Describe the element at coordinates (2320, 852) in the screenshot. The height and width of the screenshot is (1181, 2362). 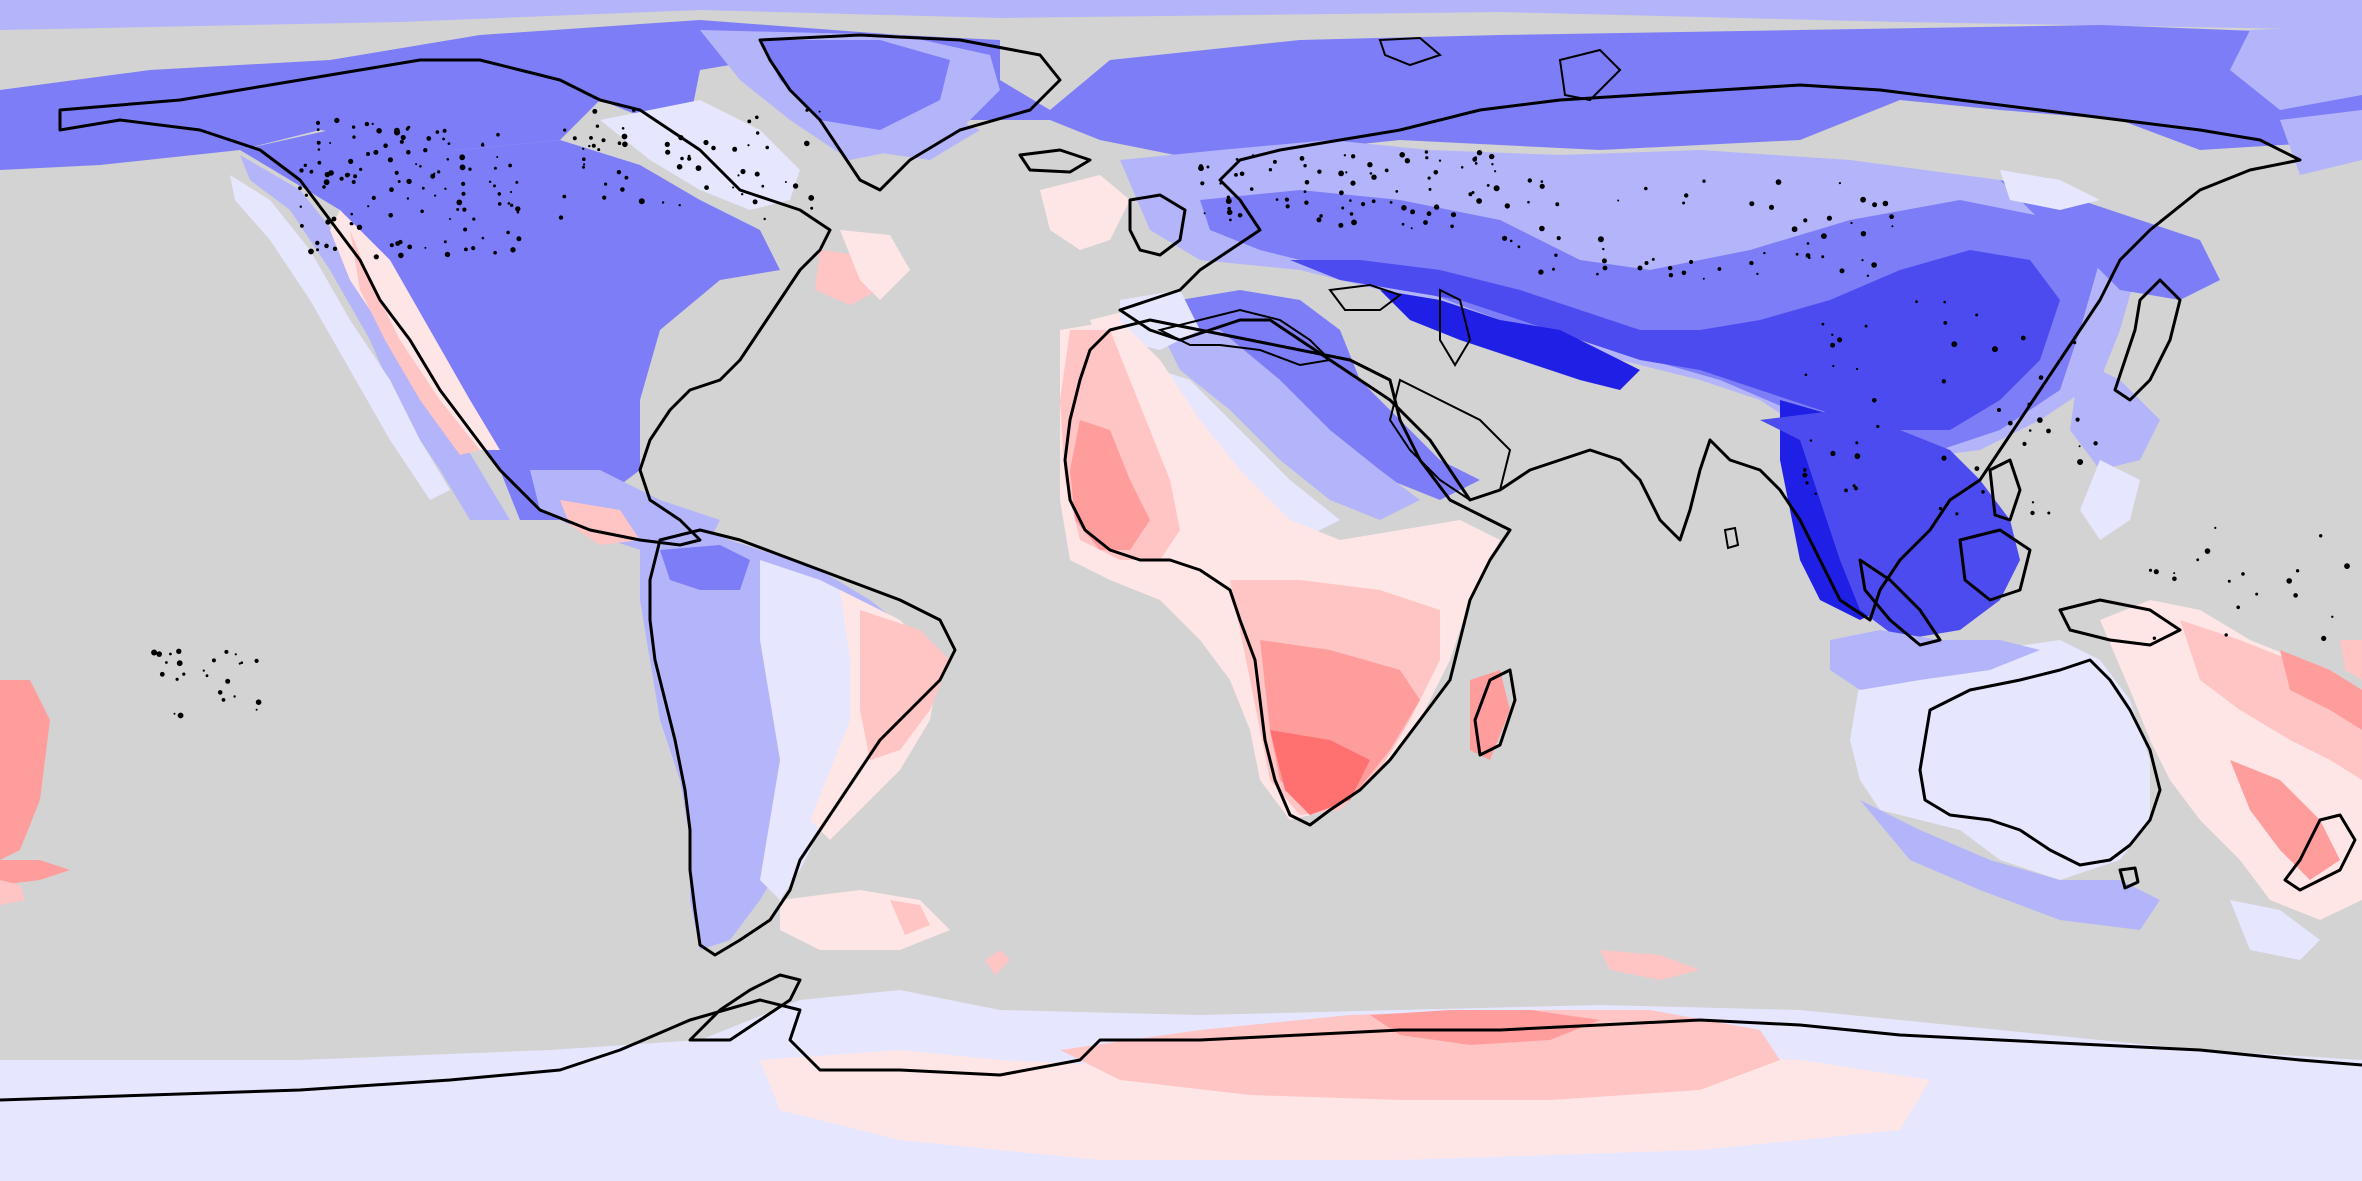
I see `coastline-new-zealand` at that location.